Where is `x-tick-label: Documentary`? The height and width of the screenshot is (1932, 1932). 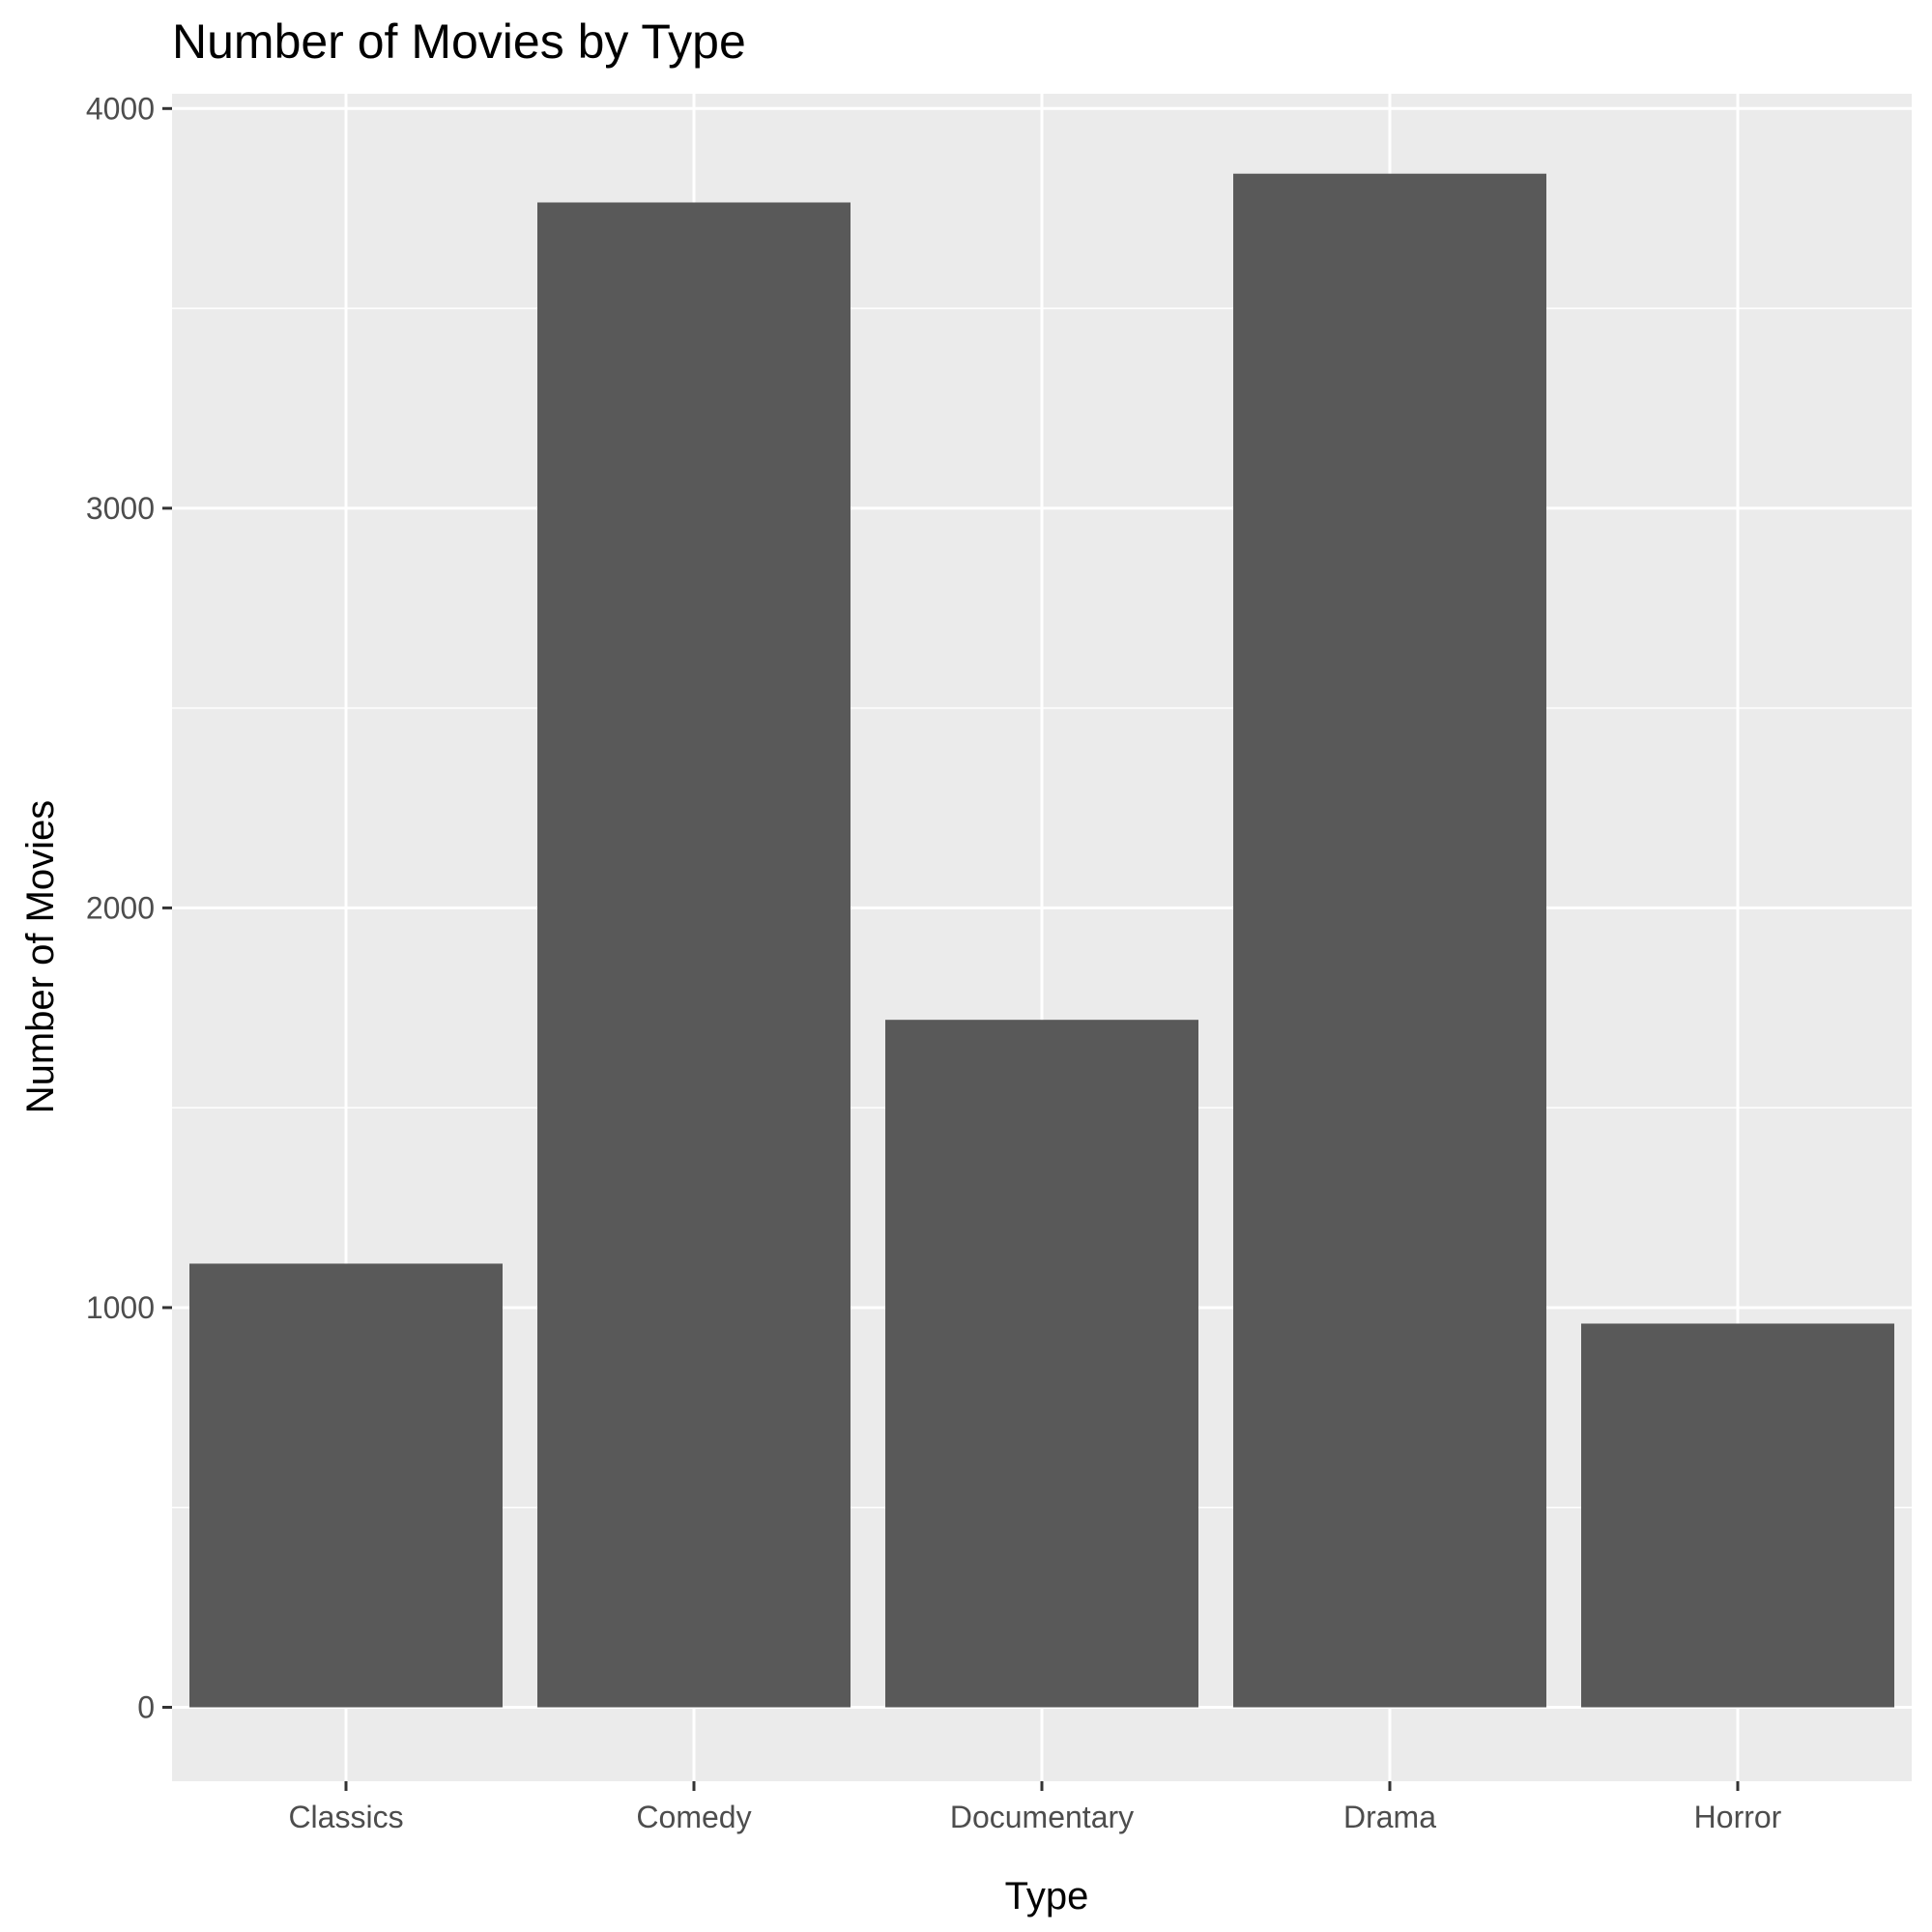
x-tick-label: Documentary is located at coordinates (1042, 1817).